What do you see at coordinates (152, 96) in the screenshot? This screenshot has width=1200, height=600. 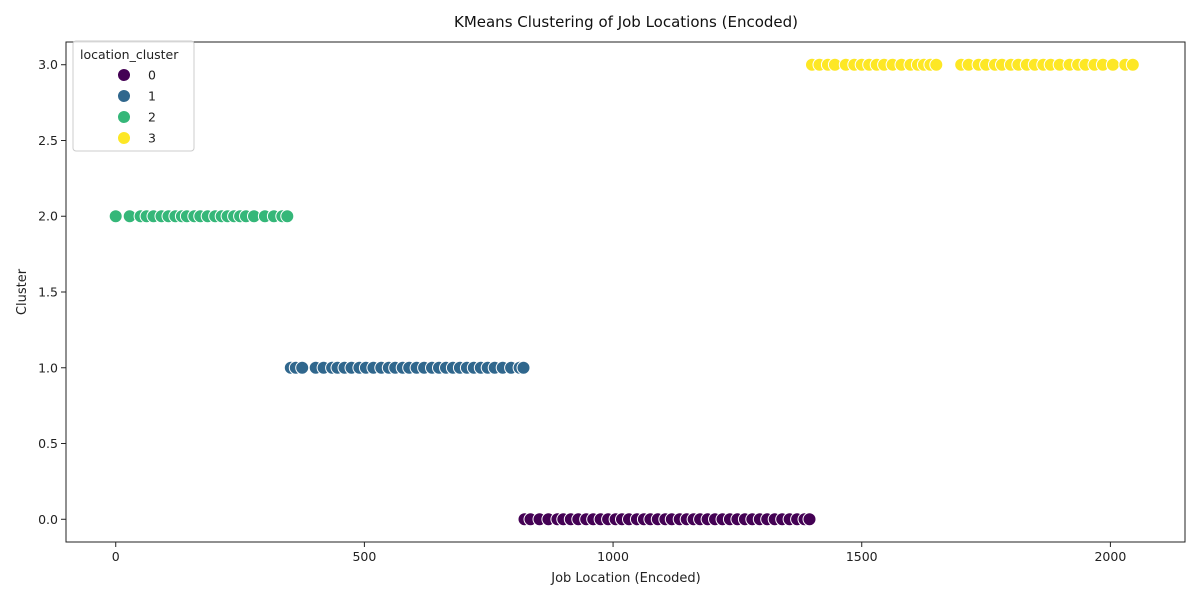 I see `legend-label-1: 1` at bounding box center [152, 96].